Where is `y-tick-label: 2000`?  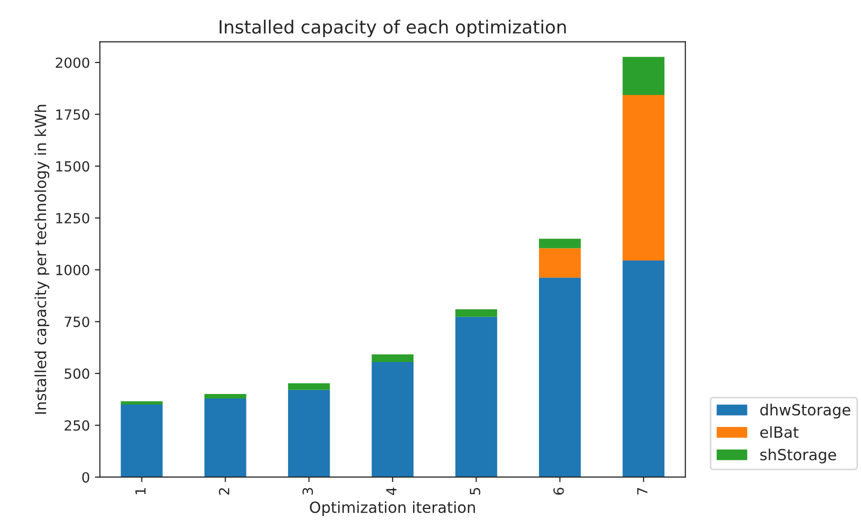
y-tick-label: 2000 is located at coordinates (73, 62).